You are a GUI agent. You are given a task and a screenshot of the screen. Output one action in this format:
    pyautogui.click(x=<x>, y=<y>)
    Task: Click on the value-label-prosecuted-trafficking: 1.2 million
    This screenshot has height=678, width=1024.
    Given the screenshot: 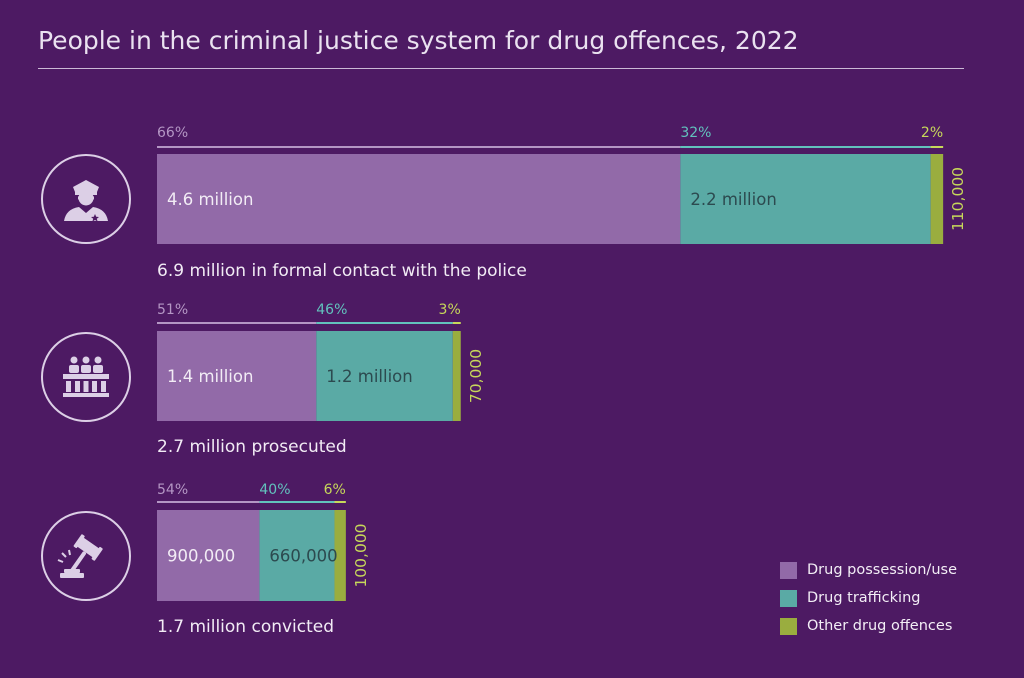 What is the action you would take?
    pyautogui.click(x=369, y=376)
    